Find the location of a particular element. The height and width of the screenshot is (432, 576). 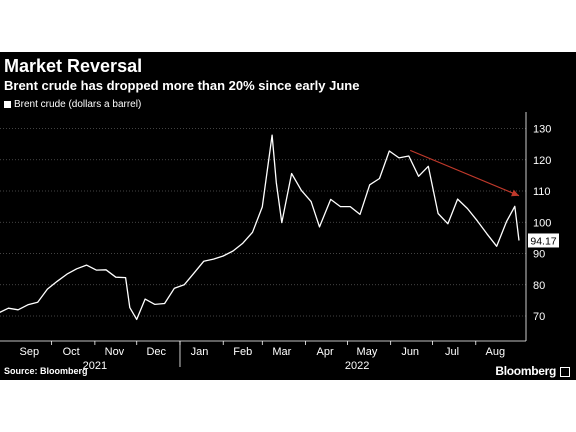

last-value-box is located at coordinates (543, 240).